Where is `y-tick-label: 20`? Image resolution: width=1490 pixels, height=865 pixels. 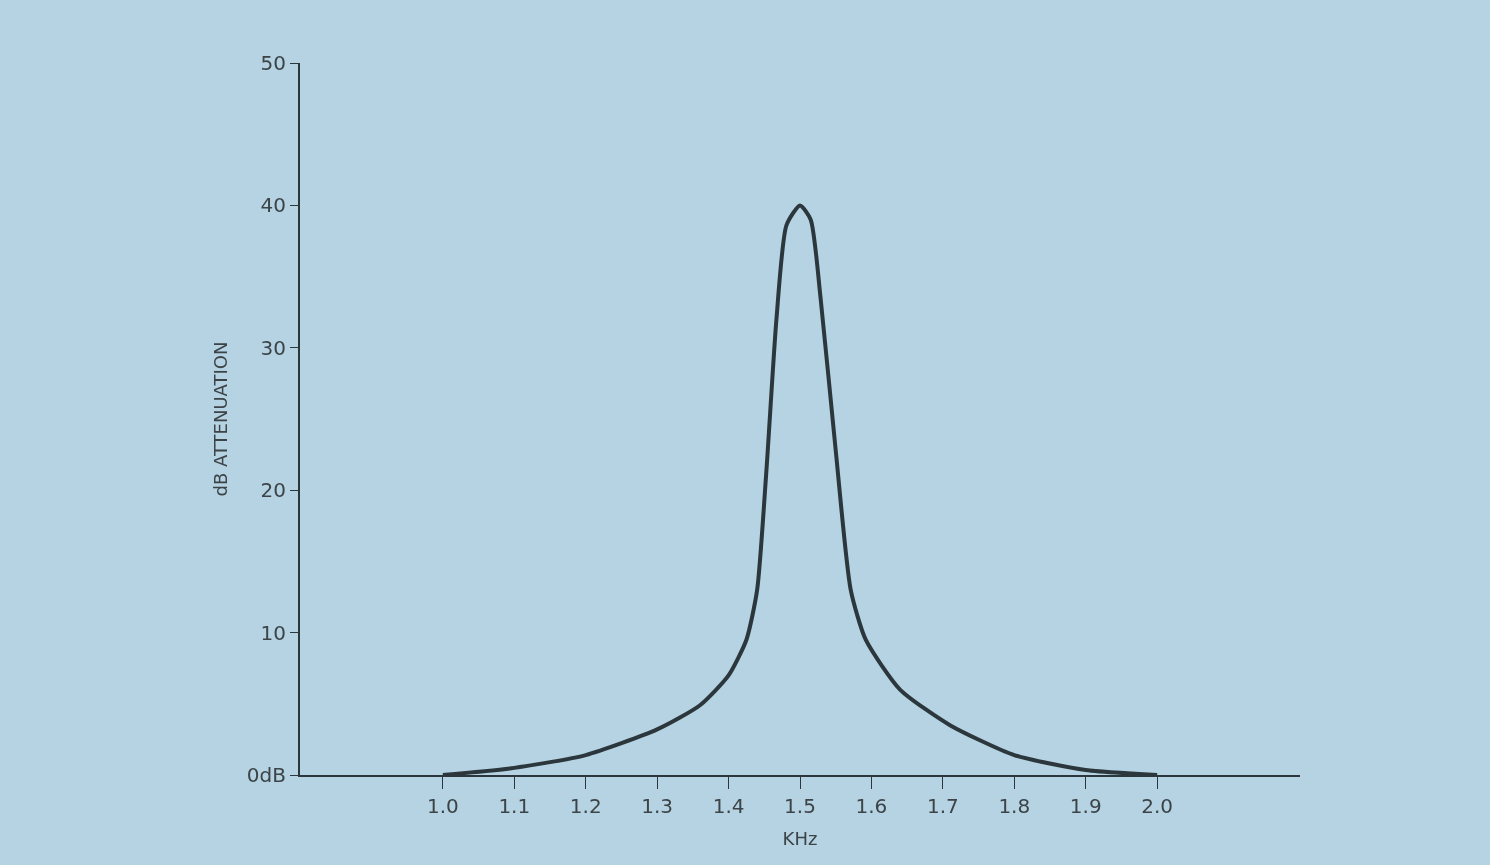
y-tick-label: 20 is located at coordinates (273, 490).